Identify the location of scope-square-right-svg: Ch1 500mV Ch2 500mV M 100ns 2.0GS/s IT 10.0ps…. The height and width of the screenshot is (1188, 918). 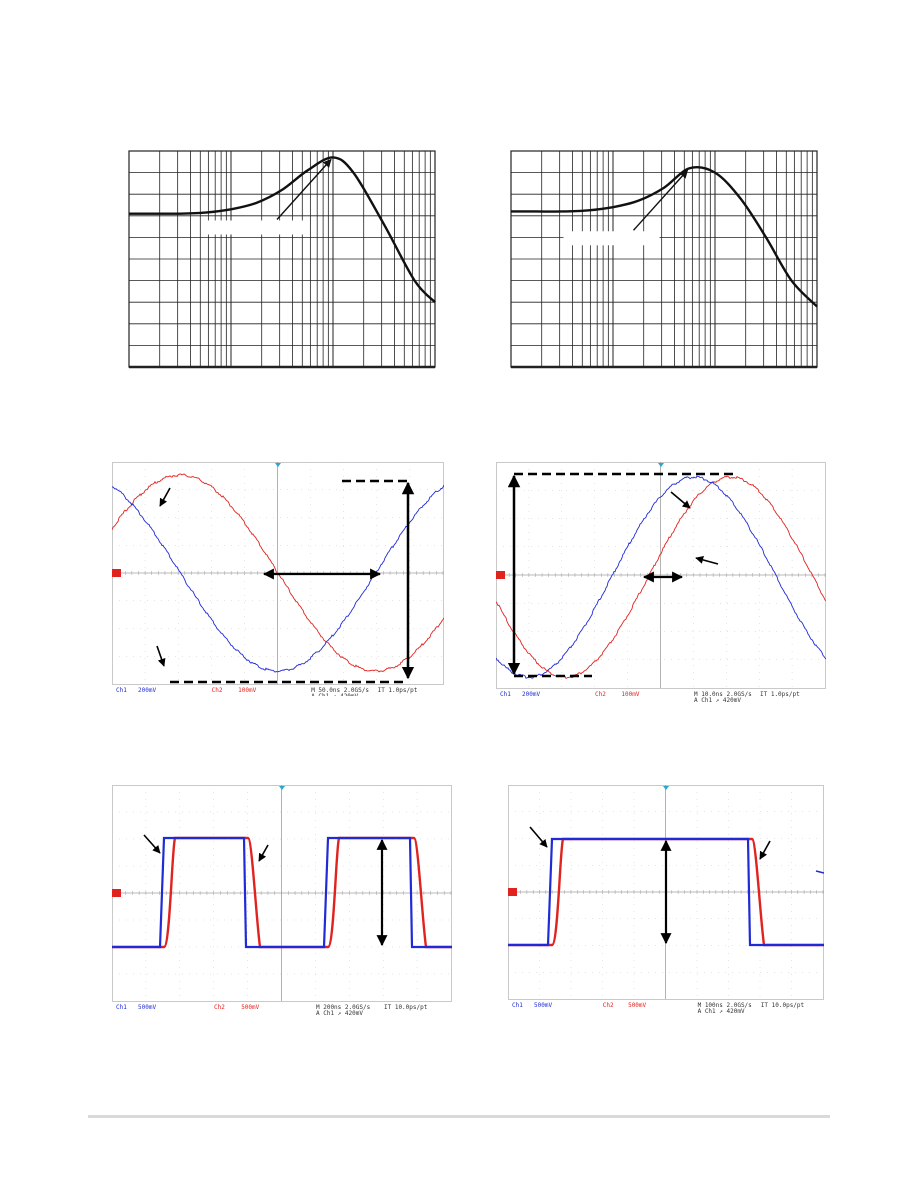
(666, 900).